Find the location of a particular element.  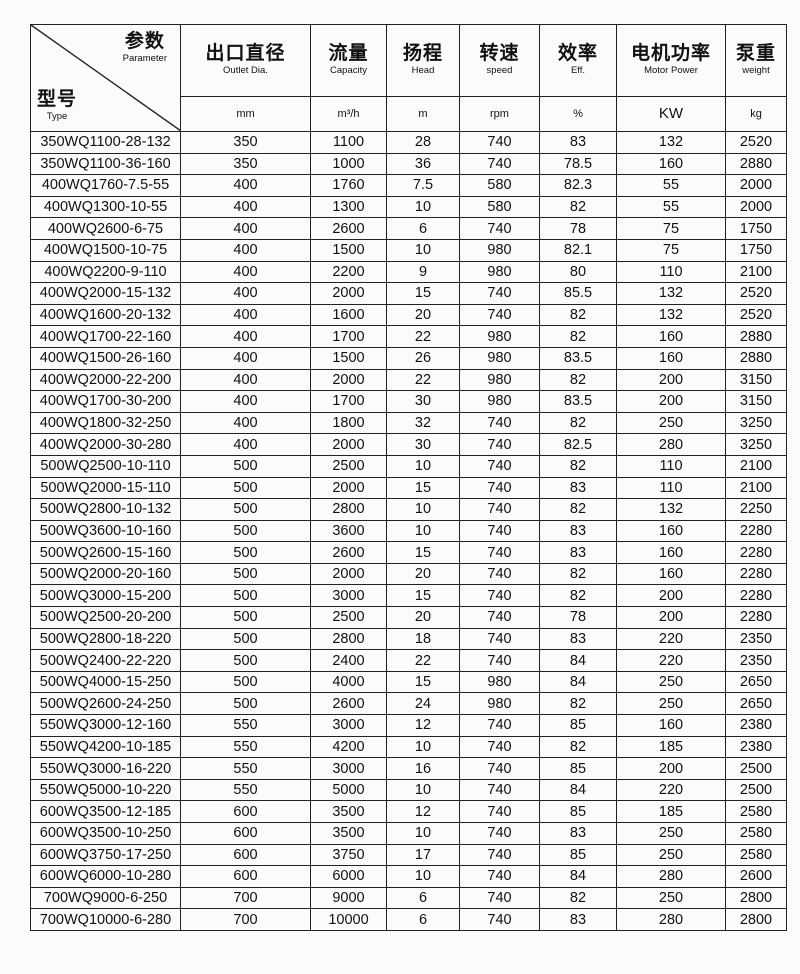

column-header-outlet: 出口直径 Outlet Dia. is located at coordinates (245, 60).